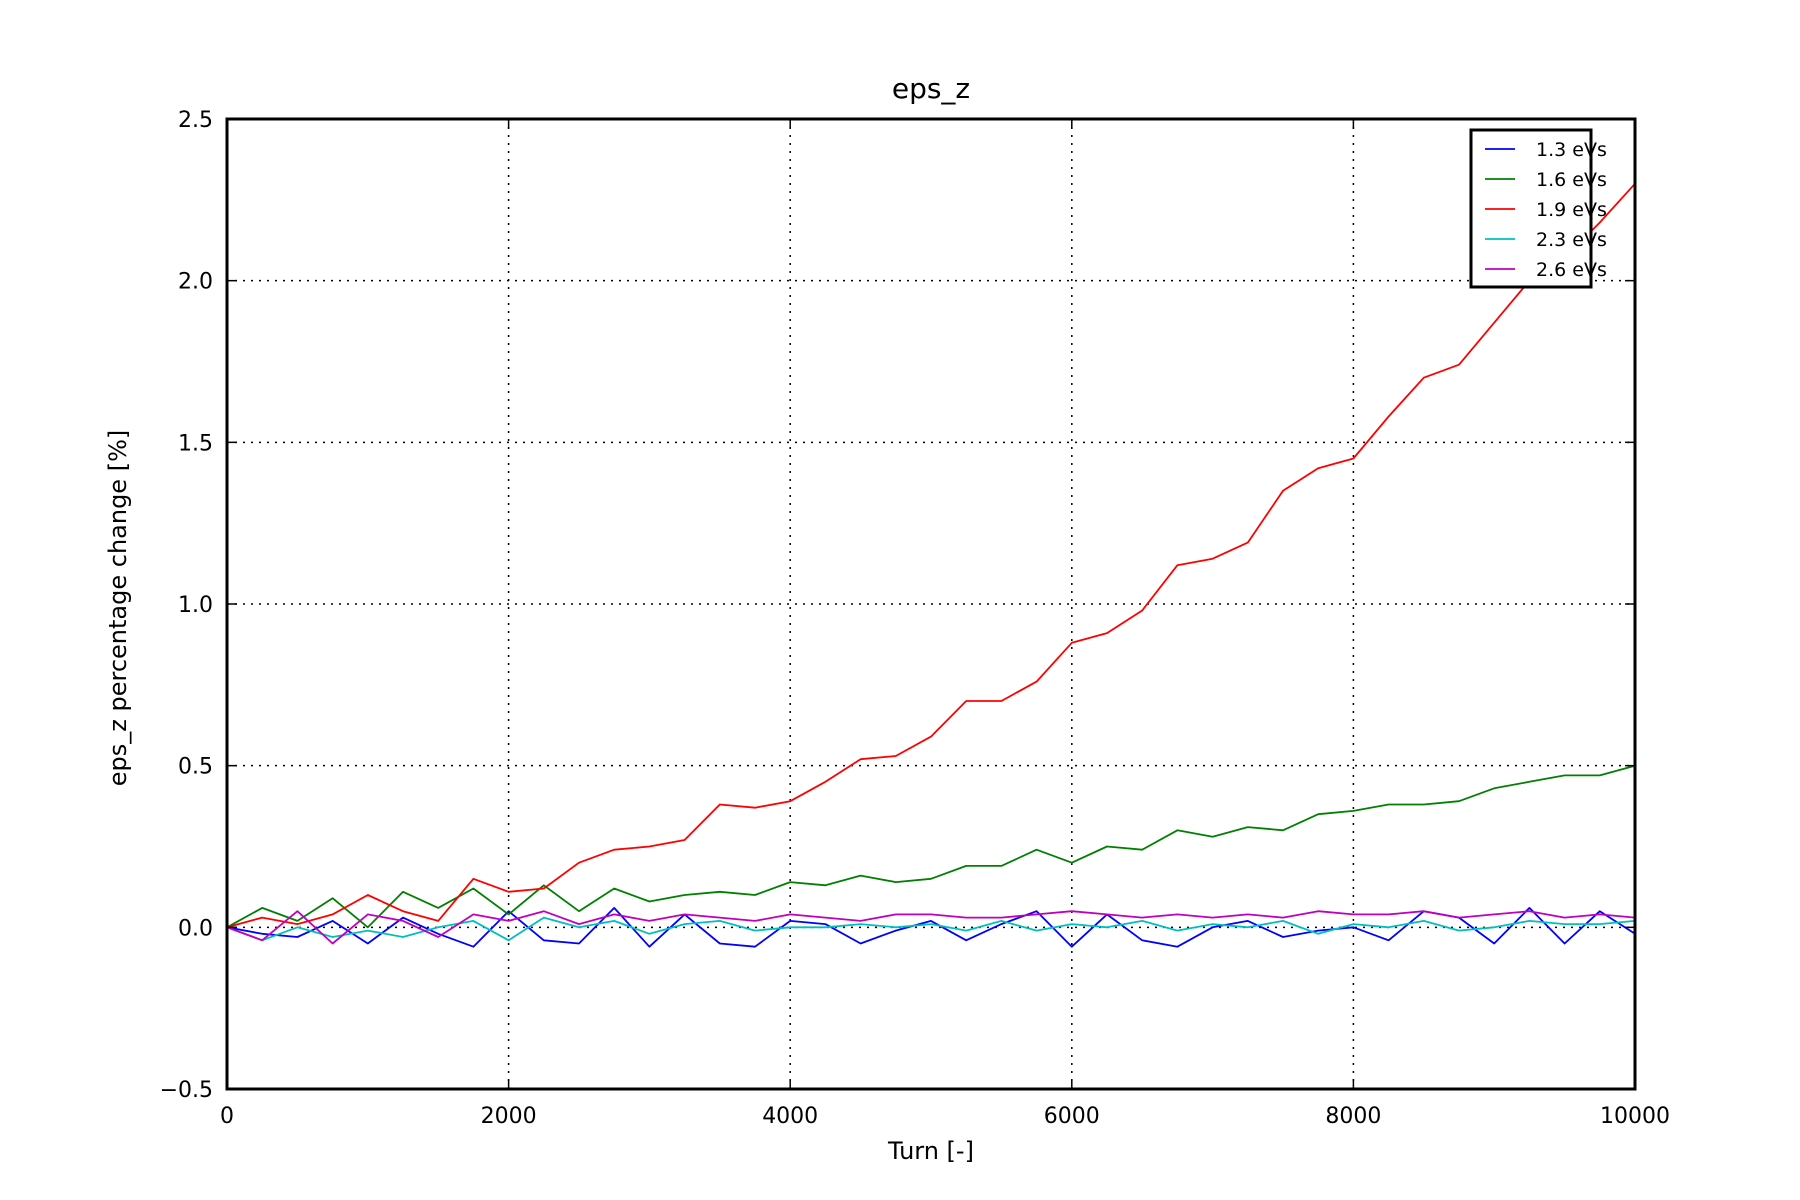 This screenshot has width=1800, height=1200. I want to click on y-tick-label: 1.5, so click(195, 443).